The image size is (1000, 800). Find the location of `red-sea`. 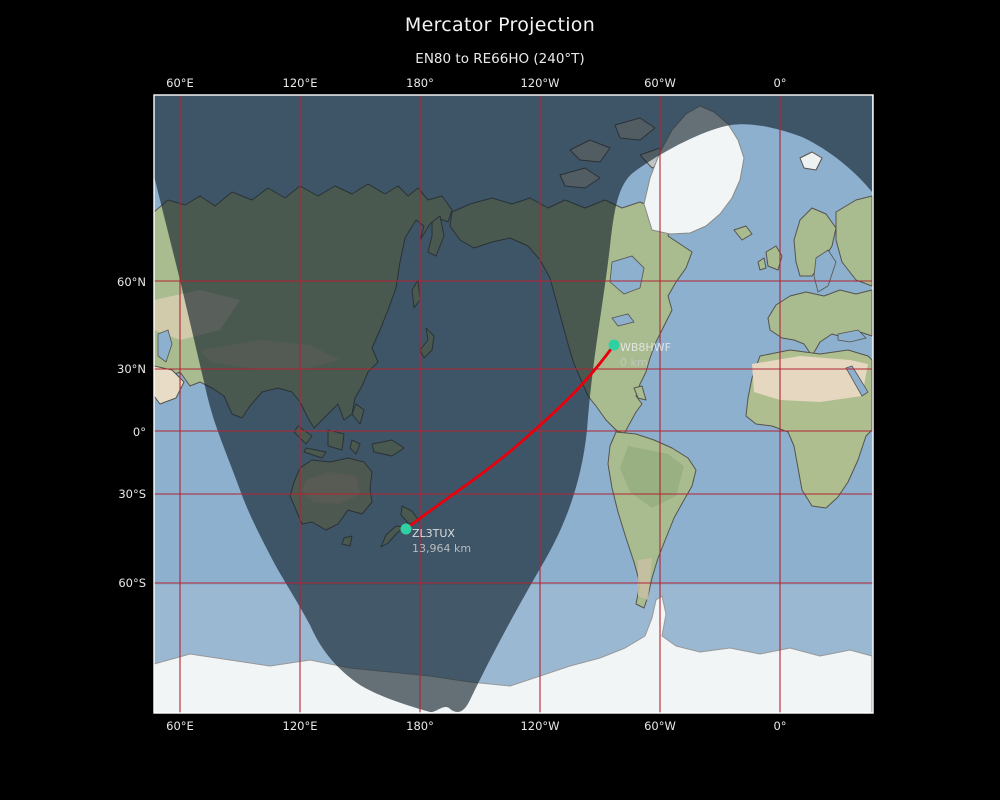

red-sea is located at coordinates (857, 381).